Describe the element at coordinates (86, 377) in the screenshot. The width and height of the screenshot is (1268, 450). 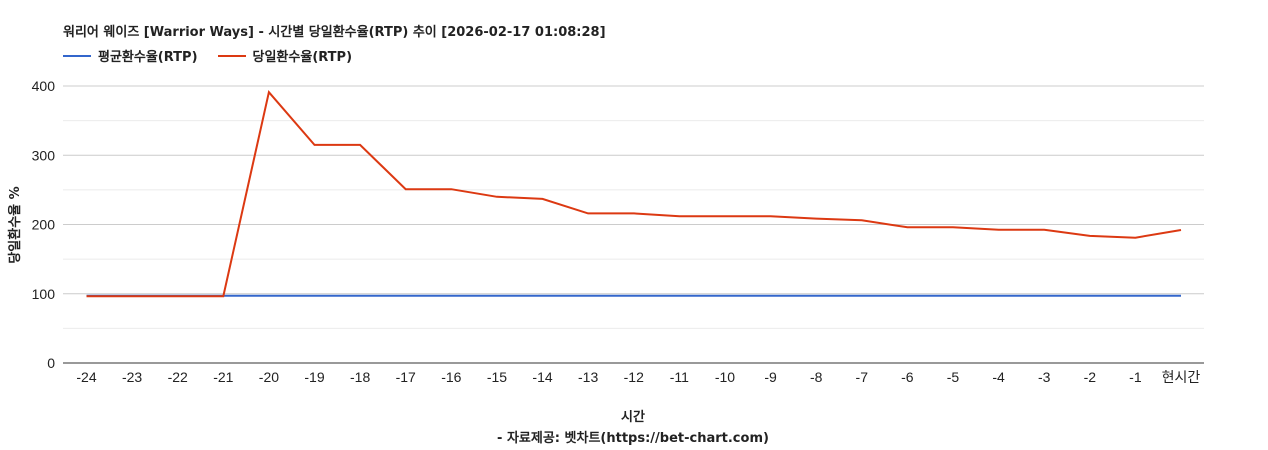
I see `x-tick-label: -24` at that location.